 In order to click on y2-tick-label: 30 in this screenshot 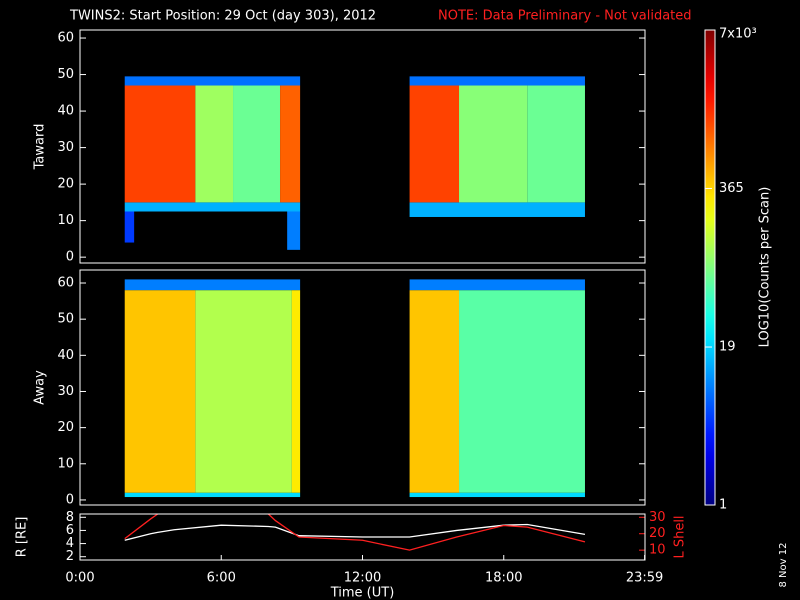, I will do `click(657, 517)`.